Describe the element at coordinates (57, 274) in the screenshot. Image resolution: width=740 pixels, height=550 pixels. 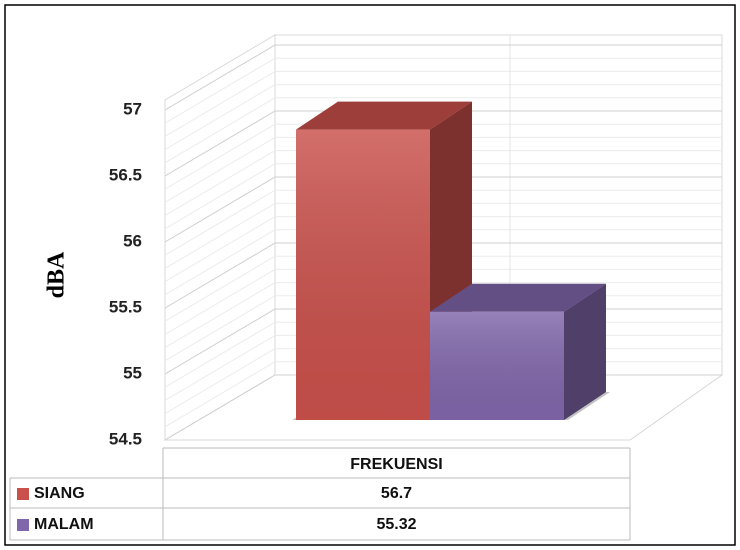
I see `y-axis-label: dBA` at that location.